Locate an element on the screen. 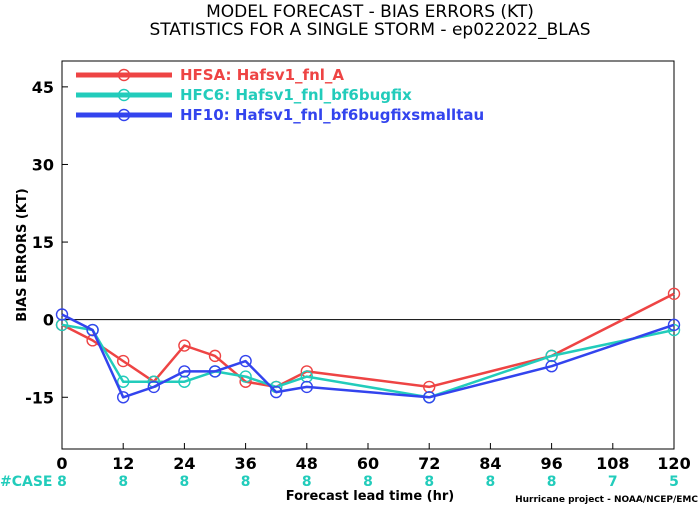  case-counts: 8 8 8 8 8 8 8 8 8 7 5 is located at coordinates (368, 482).